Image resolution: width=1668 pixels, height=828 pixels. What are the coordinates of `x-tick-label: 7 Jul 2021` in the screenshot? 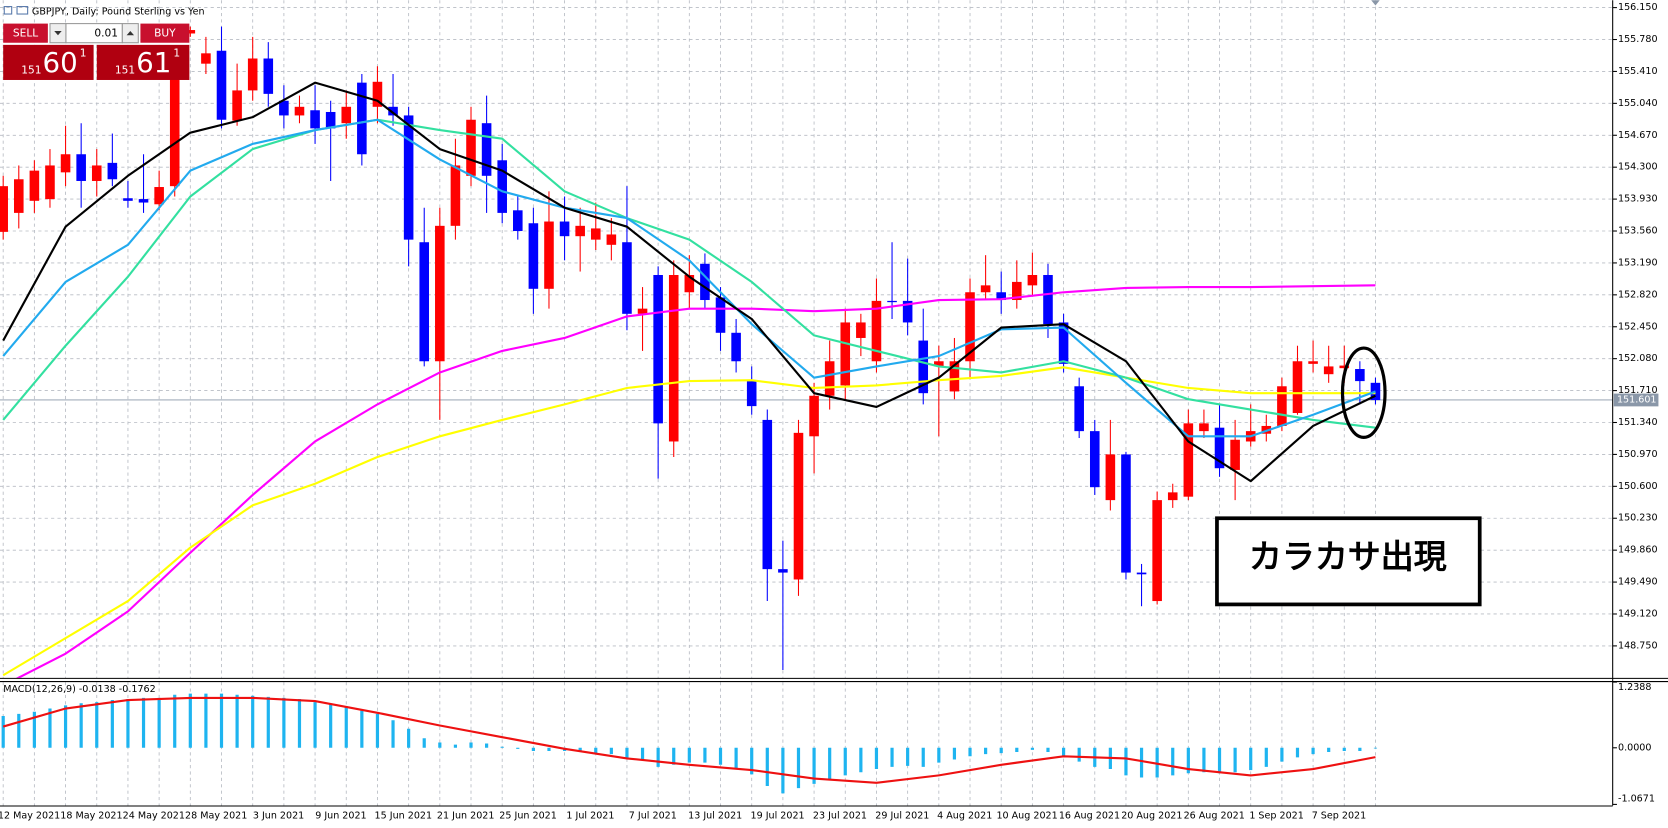 It's located at (653, 816).